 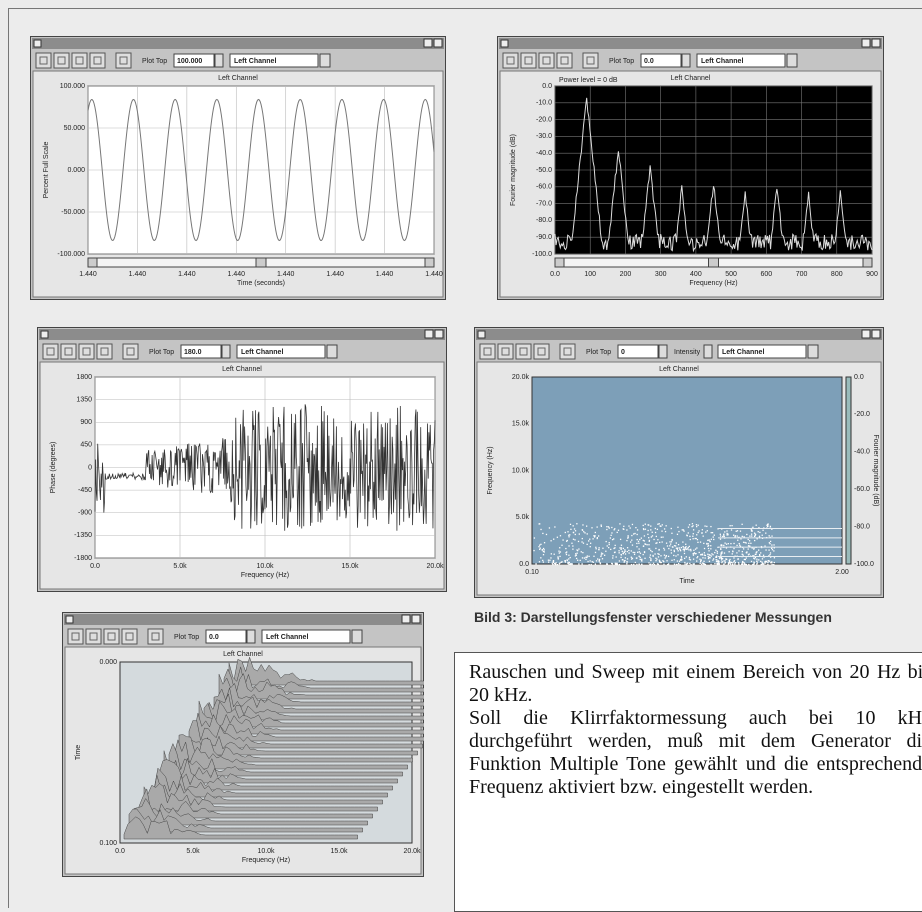 I want to click on x-tick-label: 1.440, so click(x=335, y=274).